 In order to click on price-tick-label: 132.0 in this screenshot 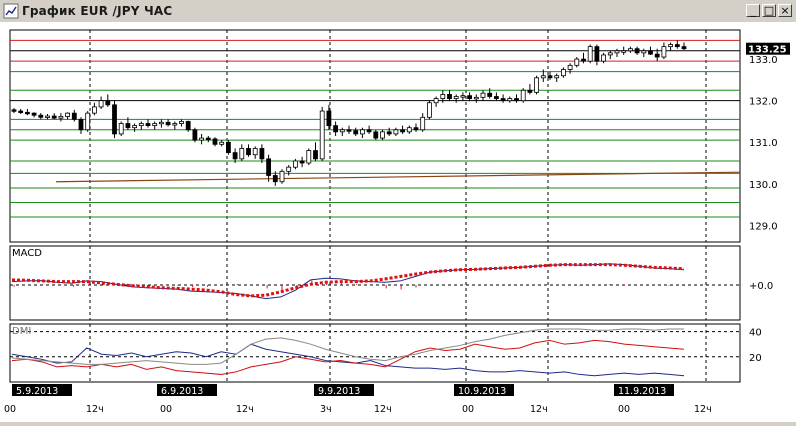, I will do `click(763, 102)`.